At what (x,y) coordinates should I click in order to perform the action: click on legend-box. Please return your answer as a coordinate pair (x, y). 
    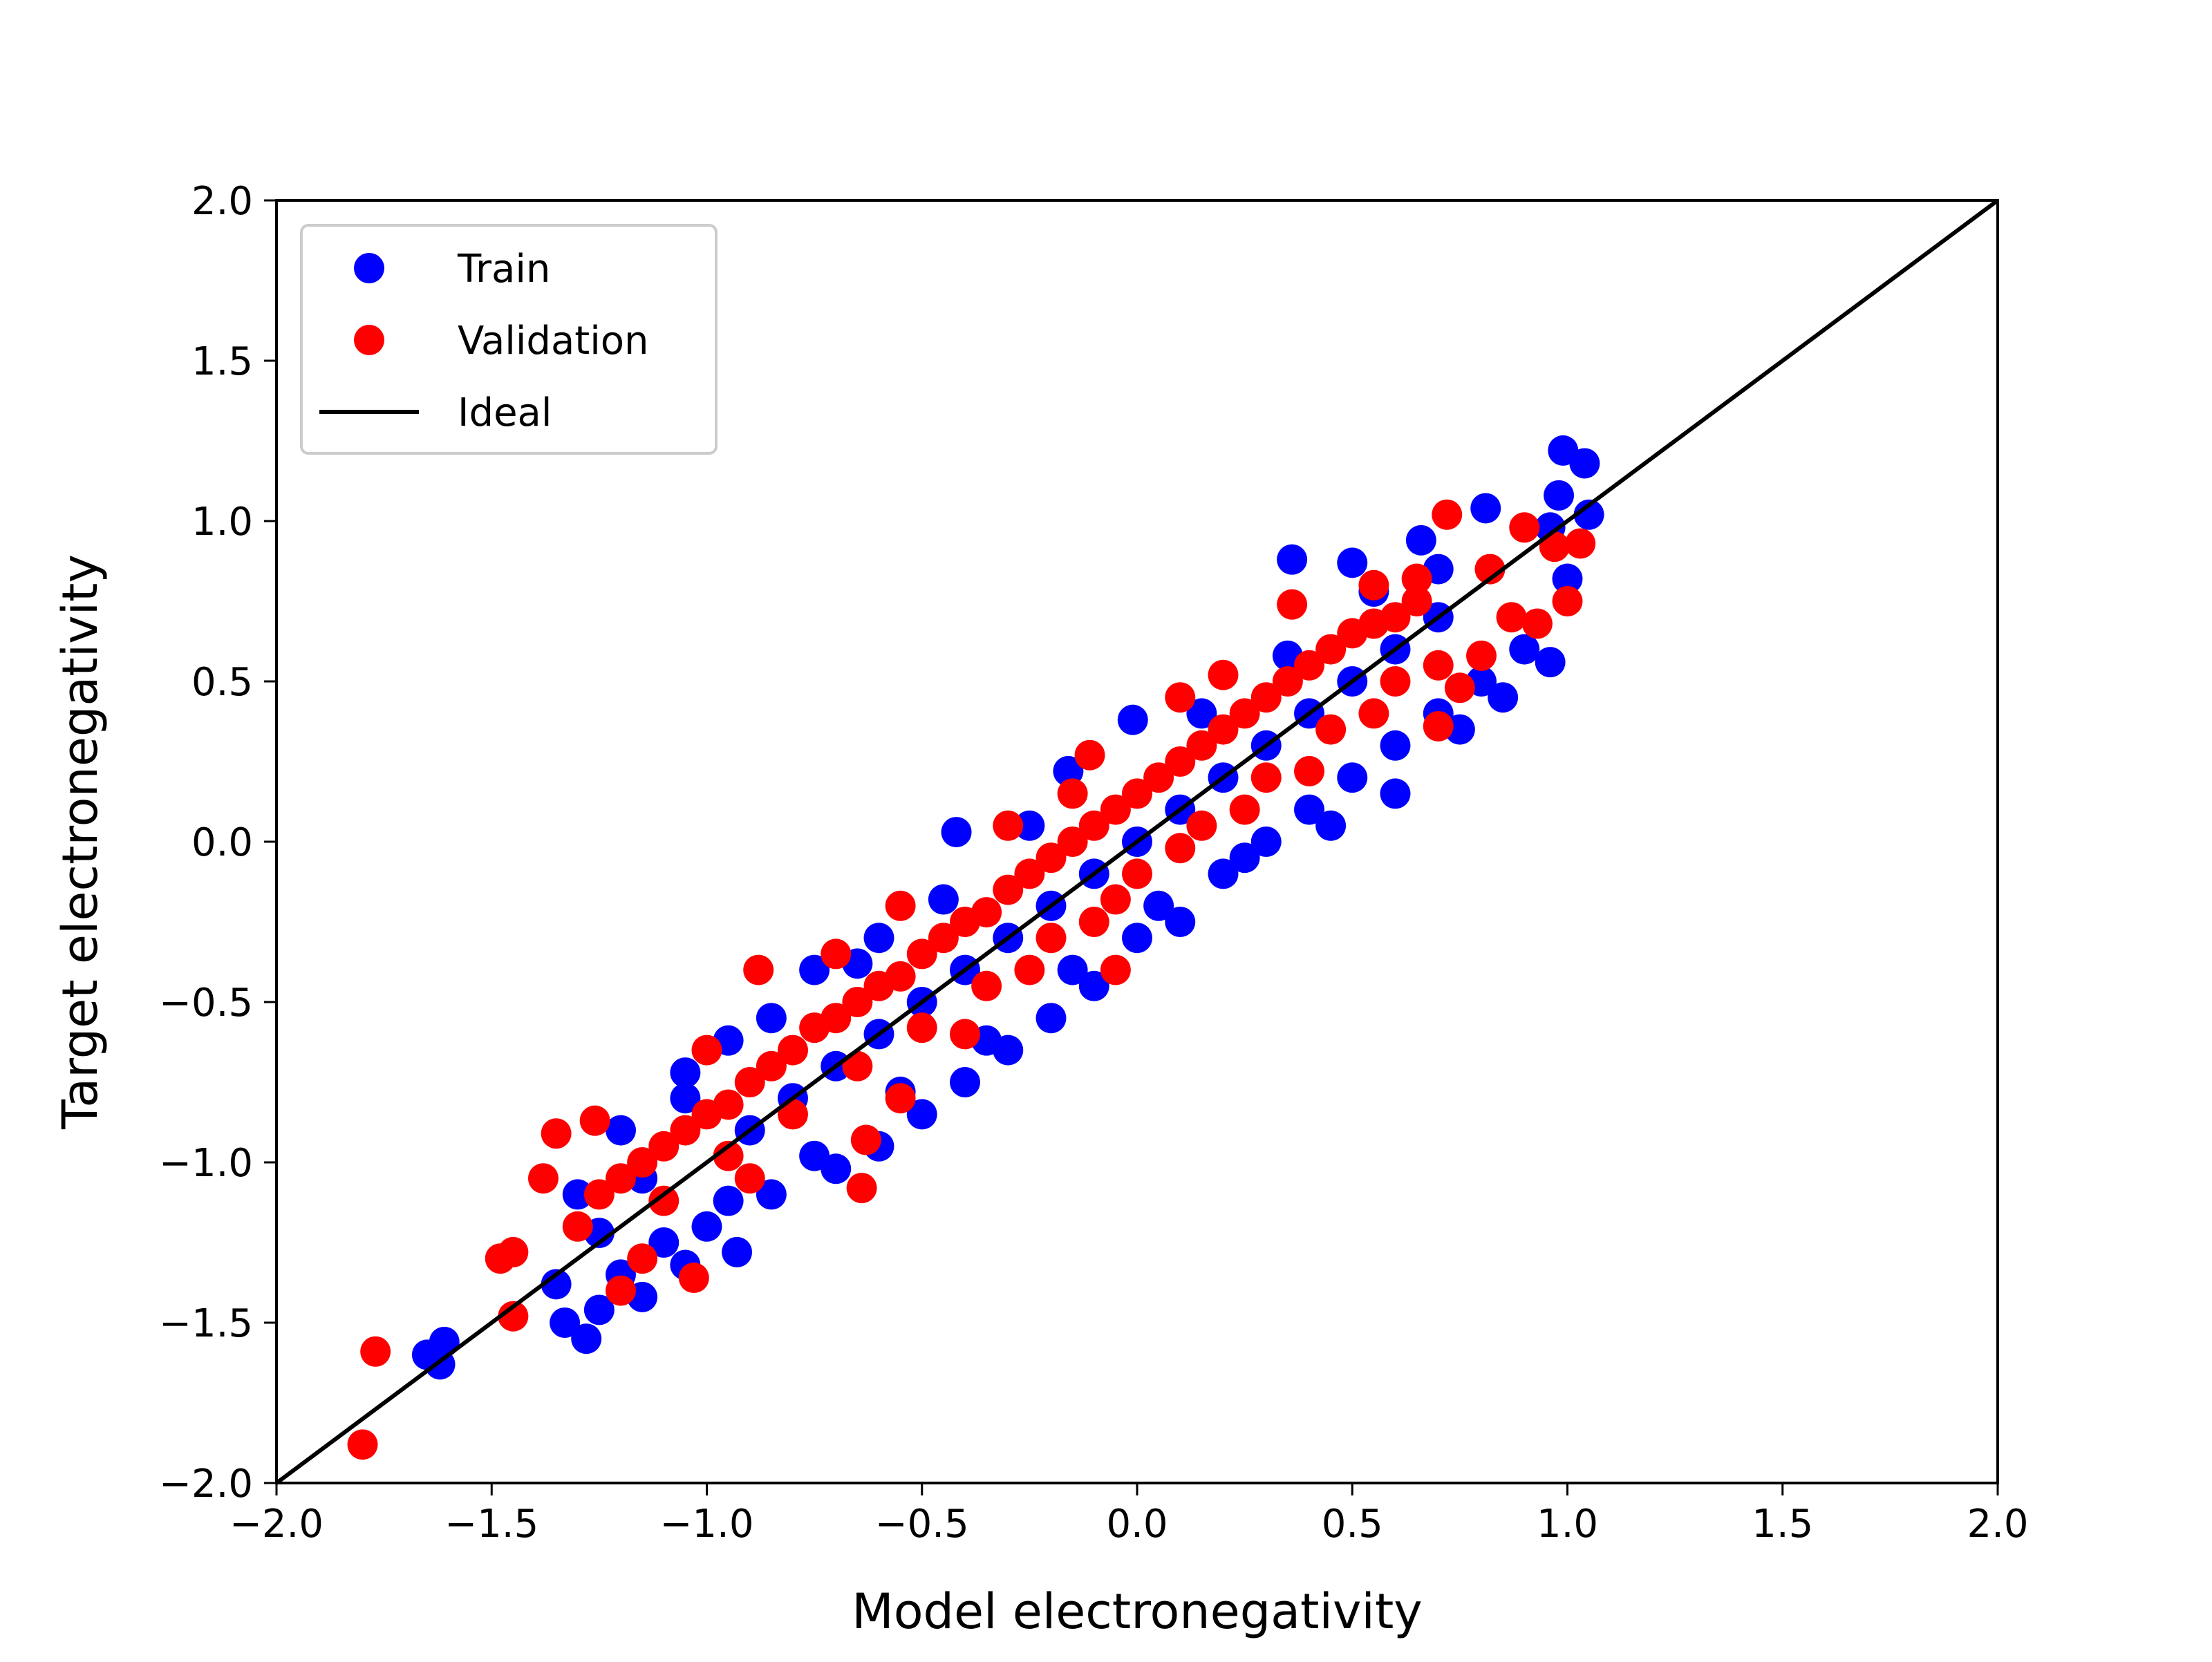
    Looking at the image, I should click on (509, 339).